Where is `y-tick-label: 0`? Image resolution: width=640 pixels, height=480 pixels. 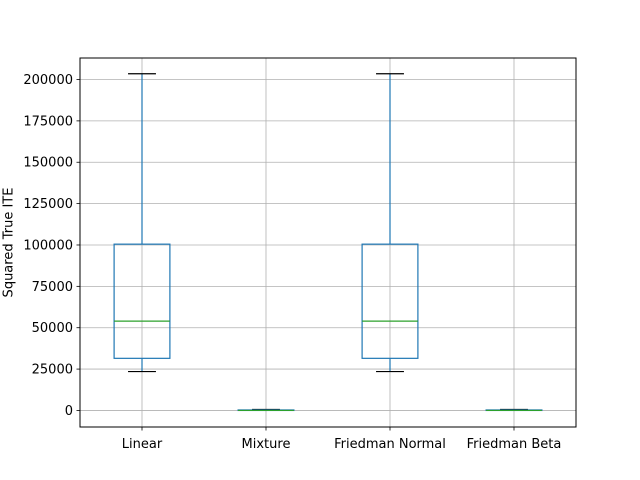 y-tick-label: 0 is located at coordinates (69, 411).